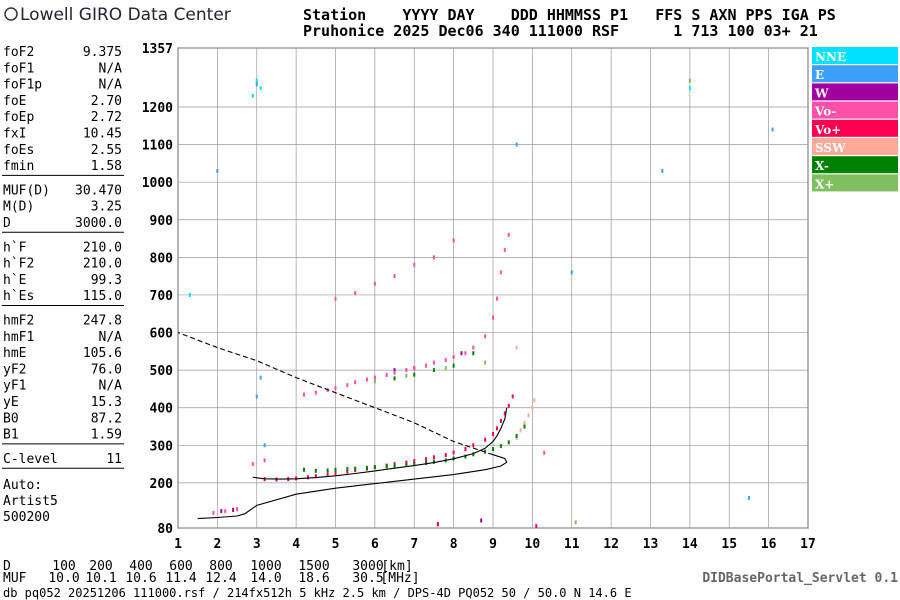 The image size is (900, 600). Describe the element at coordinates (100, 578) in the screenshot. I see `muf-value: 10.1` at that location.